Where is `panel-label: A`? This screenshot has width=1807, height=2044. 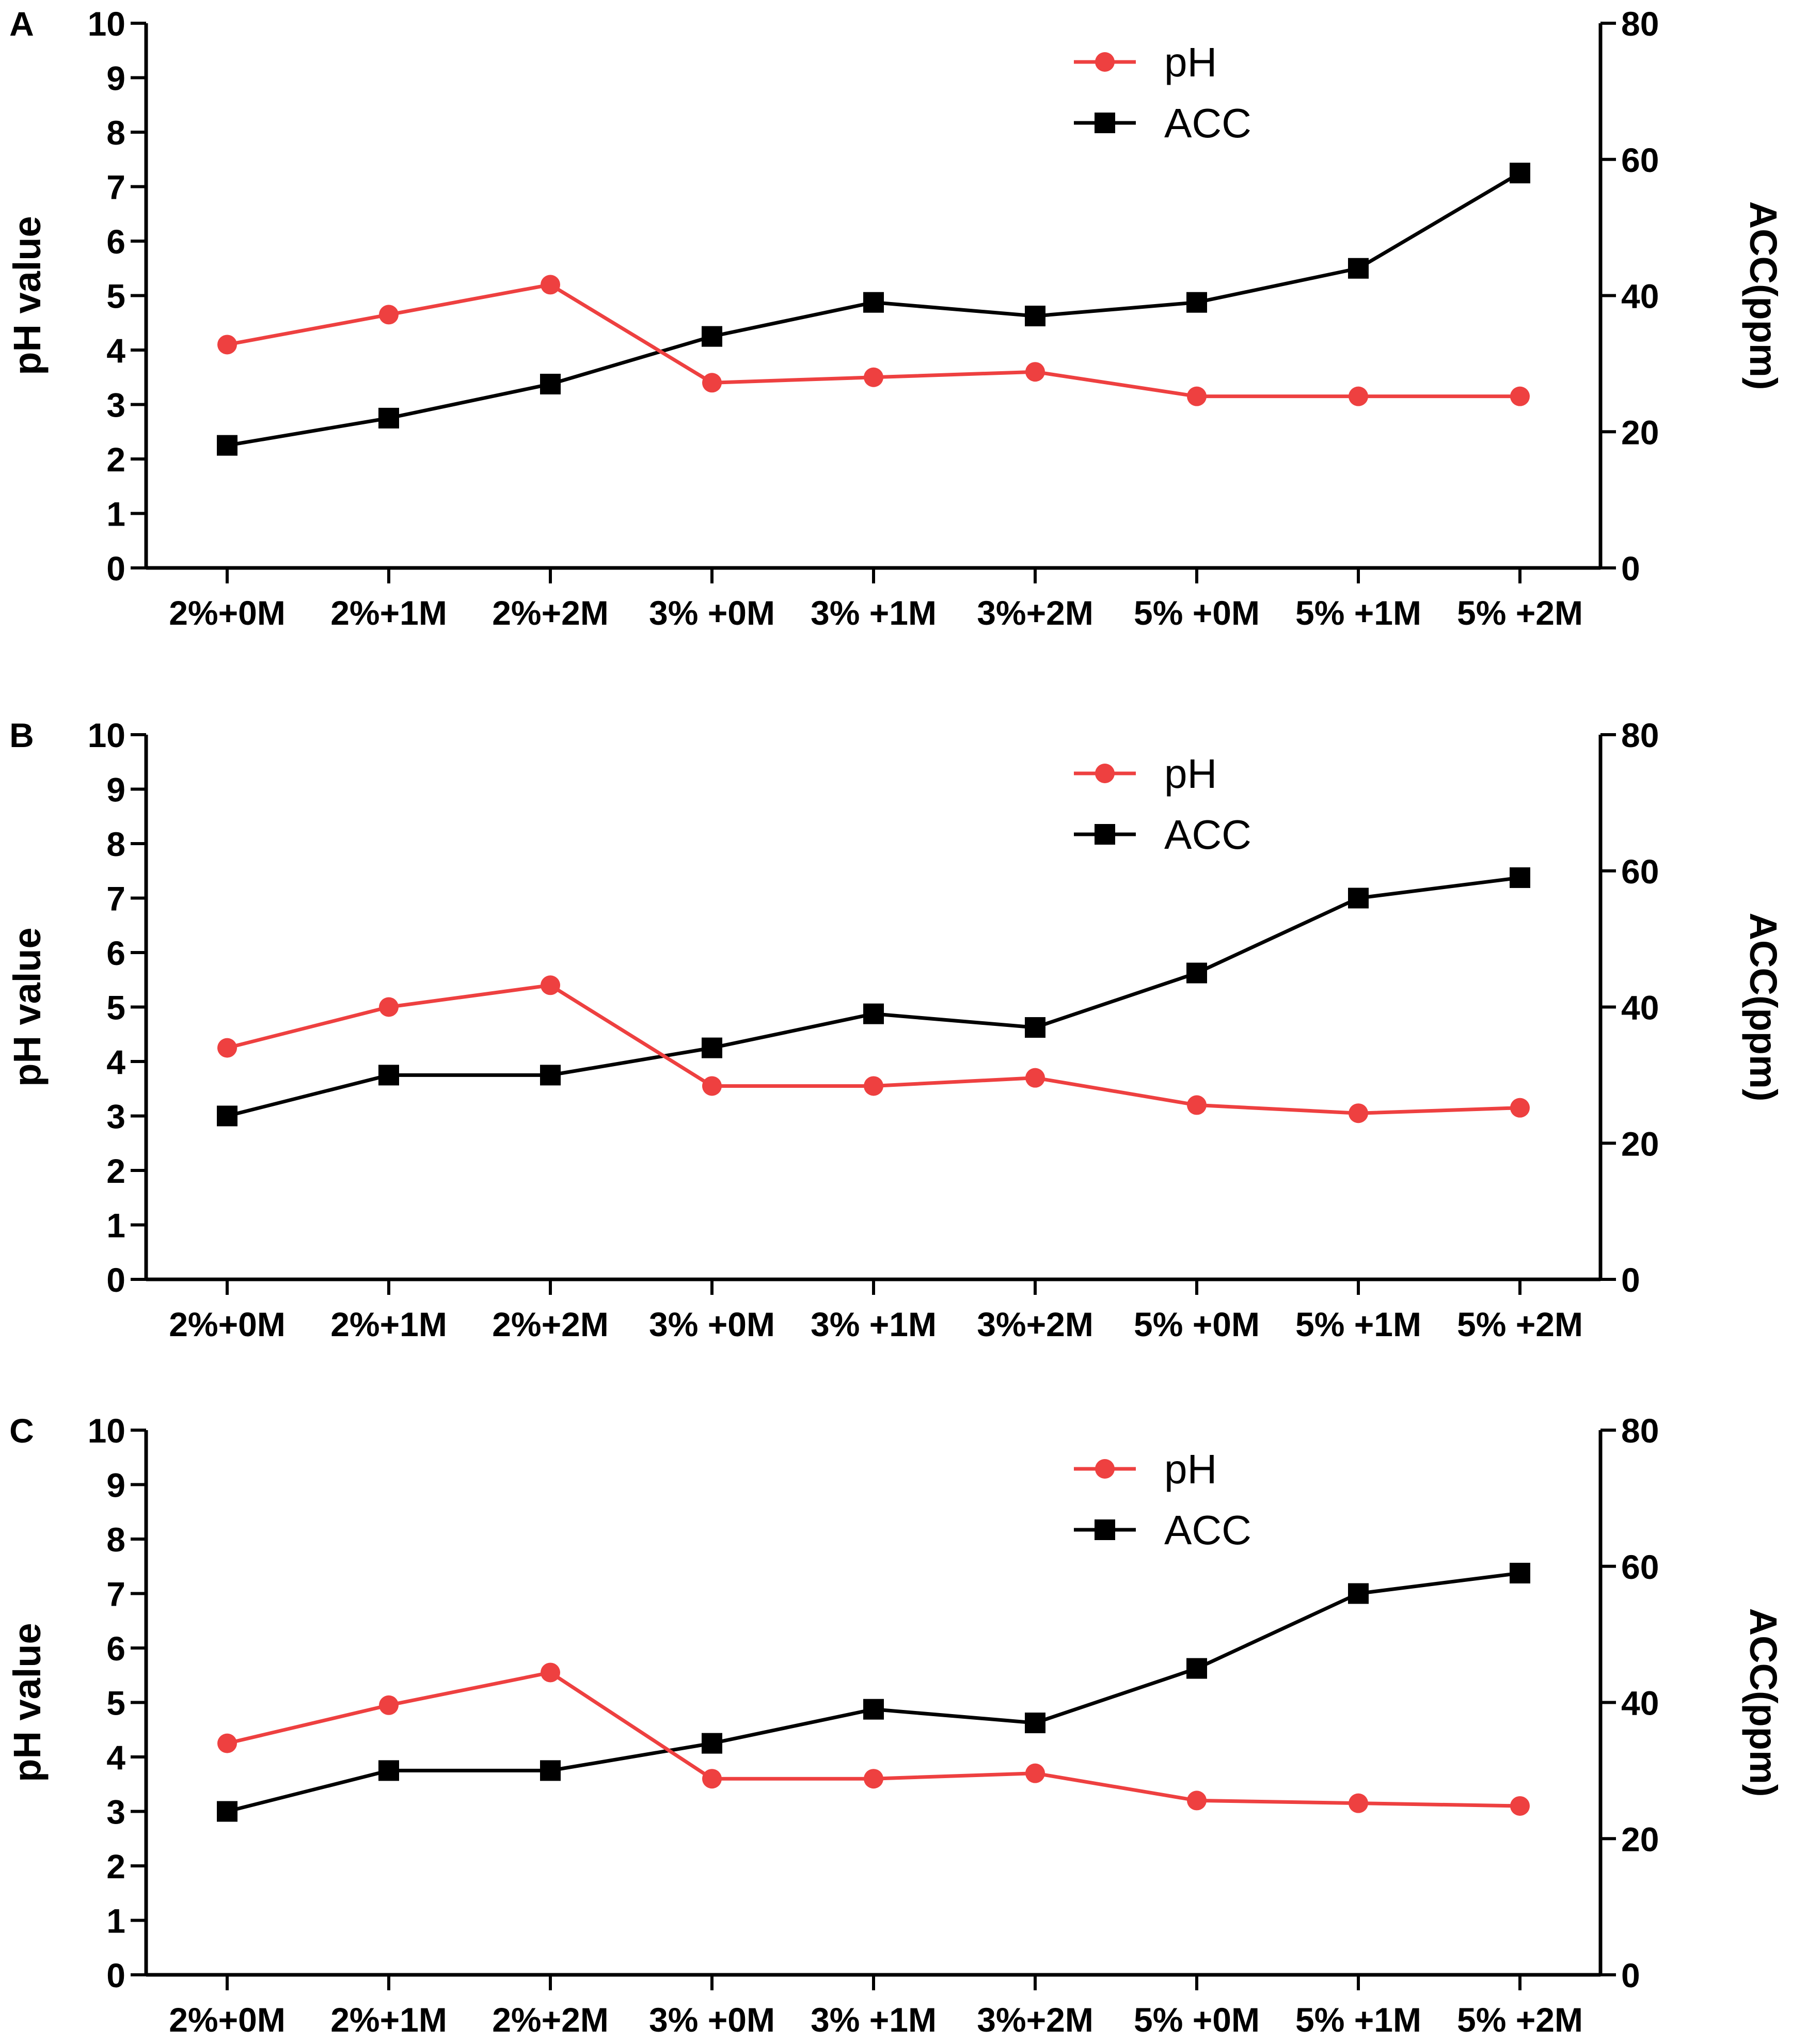
panel-label: A is located at coordinates (21, 24).